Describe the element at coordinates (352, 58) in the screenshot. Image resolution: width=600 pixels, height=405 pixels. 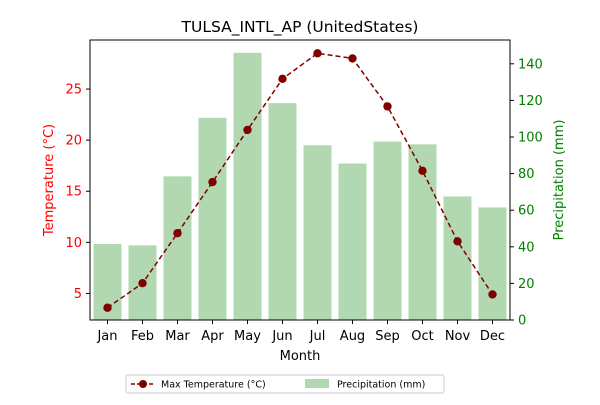
I see `temperature-point-aug` at that location.